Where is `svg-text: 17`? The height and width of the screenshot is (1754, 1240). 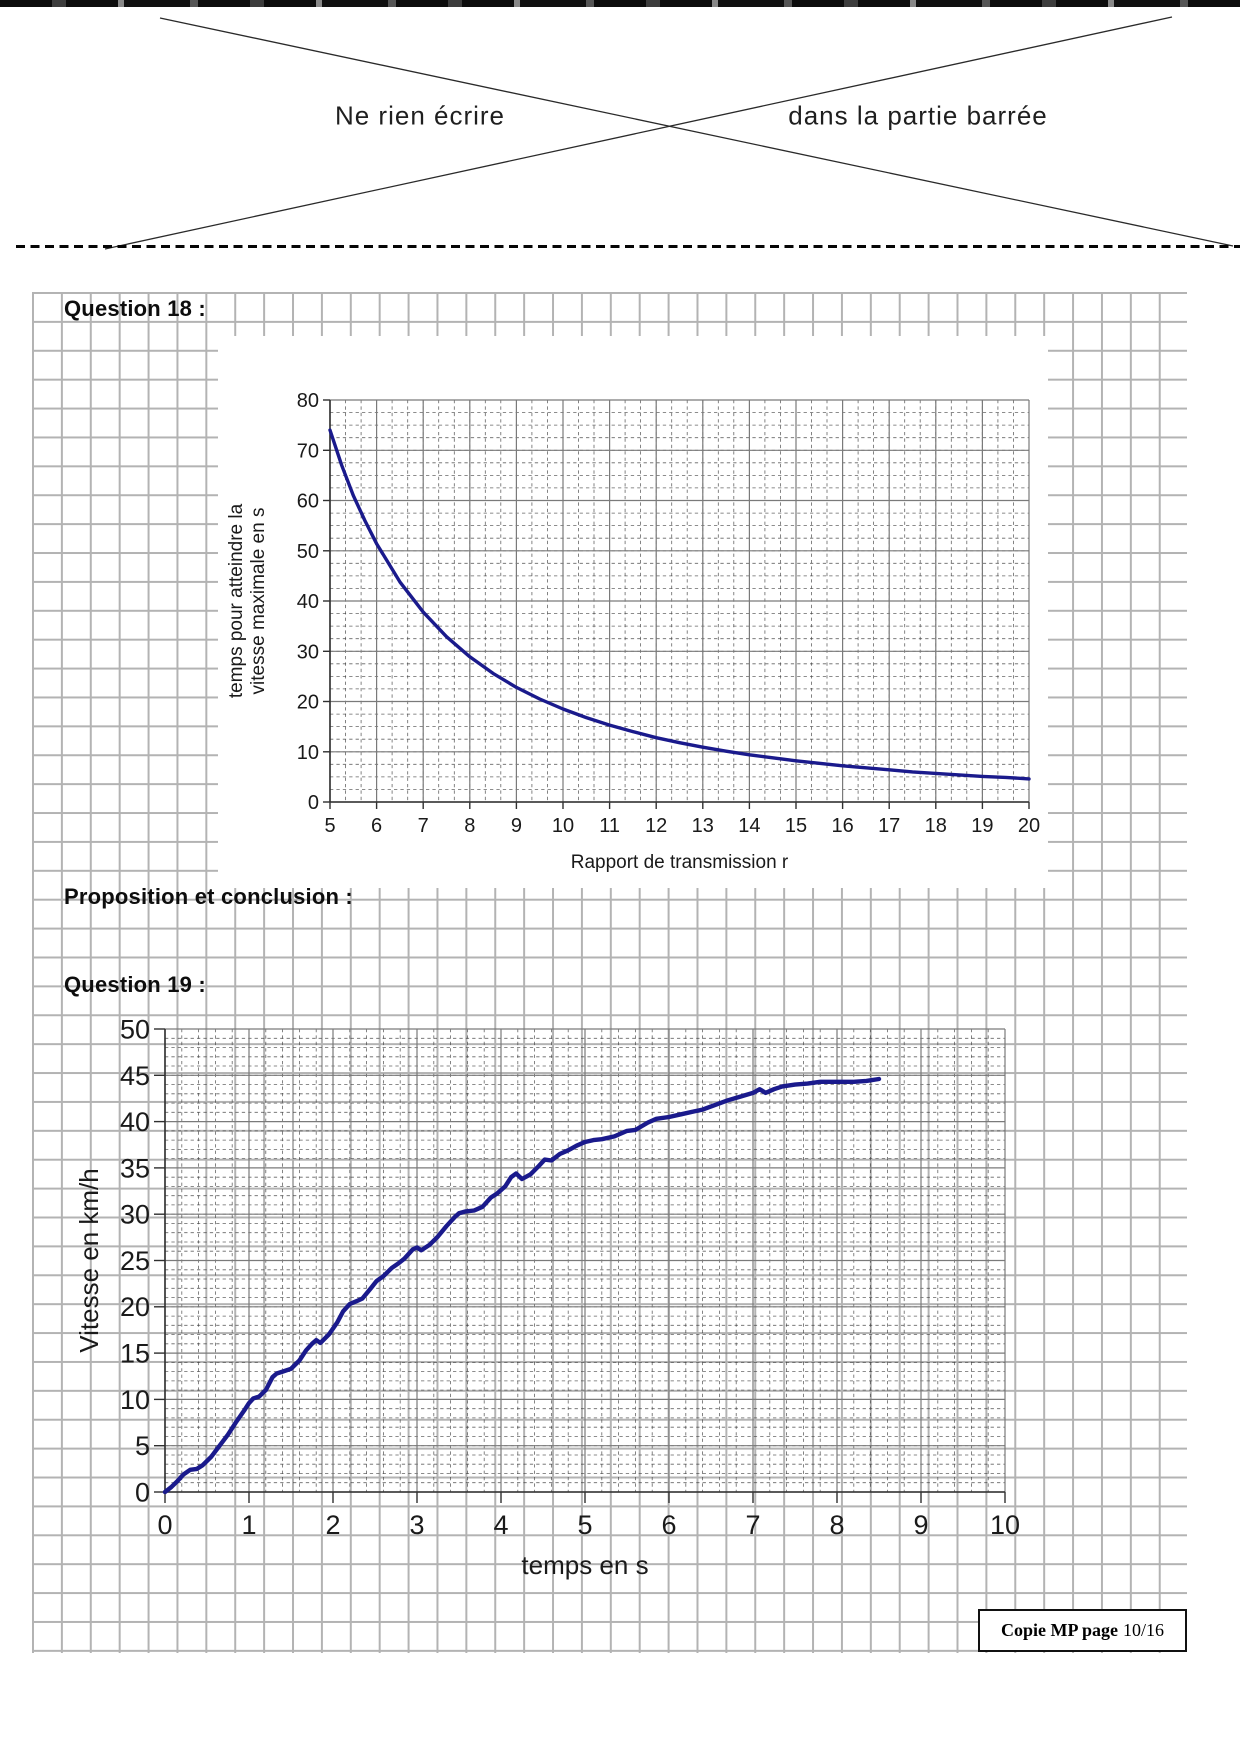 svg-text: 17 is located at coordinates (889, 826).